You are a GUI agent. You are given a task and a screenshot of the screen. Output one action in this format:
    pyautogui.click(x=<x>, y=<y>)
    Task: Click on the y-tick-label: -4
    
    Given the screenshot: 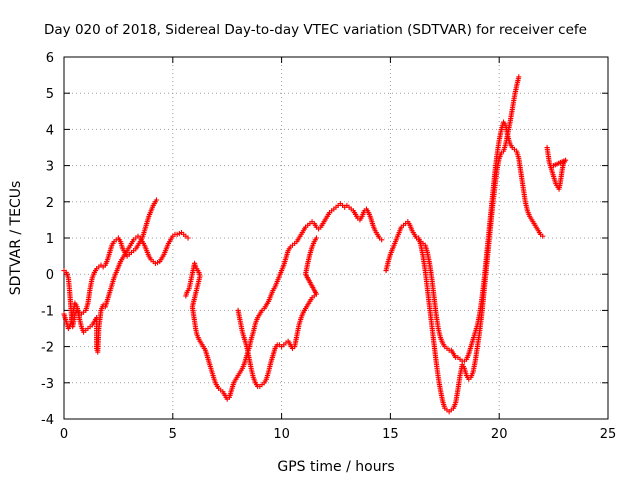 What is the action you would take?
    pyautogui.click(x=47, y=420)
    